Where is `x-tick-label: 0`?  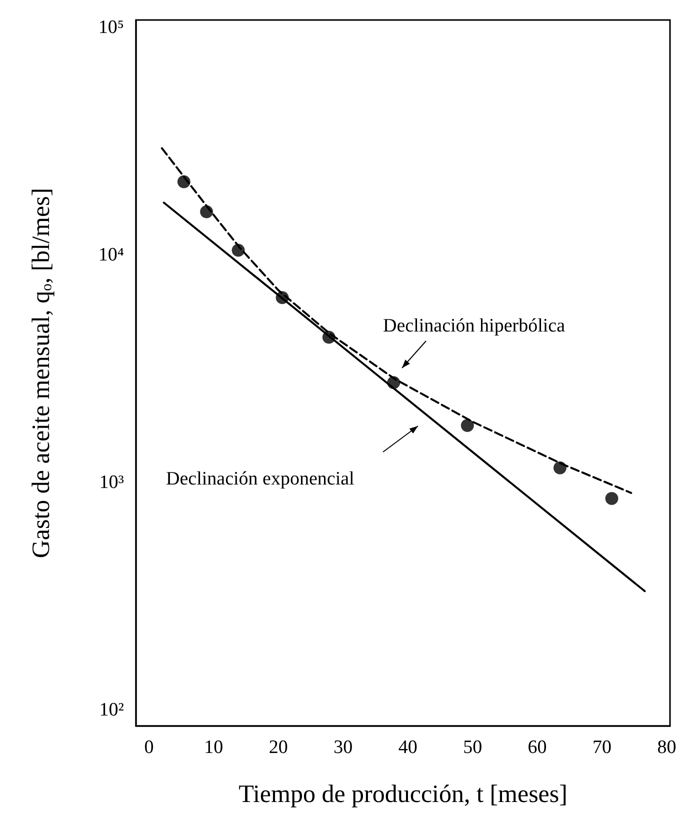 x-tick-label: 0 is located at coordinates (149, 747).